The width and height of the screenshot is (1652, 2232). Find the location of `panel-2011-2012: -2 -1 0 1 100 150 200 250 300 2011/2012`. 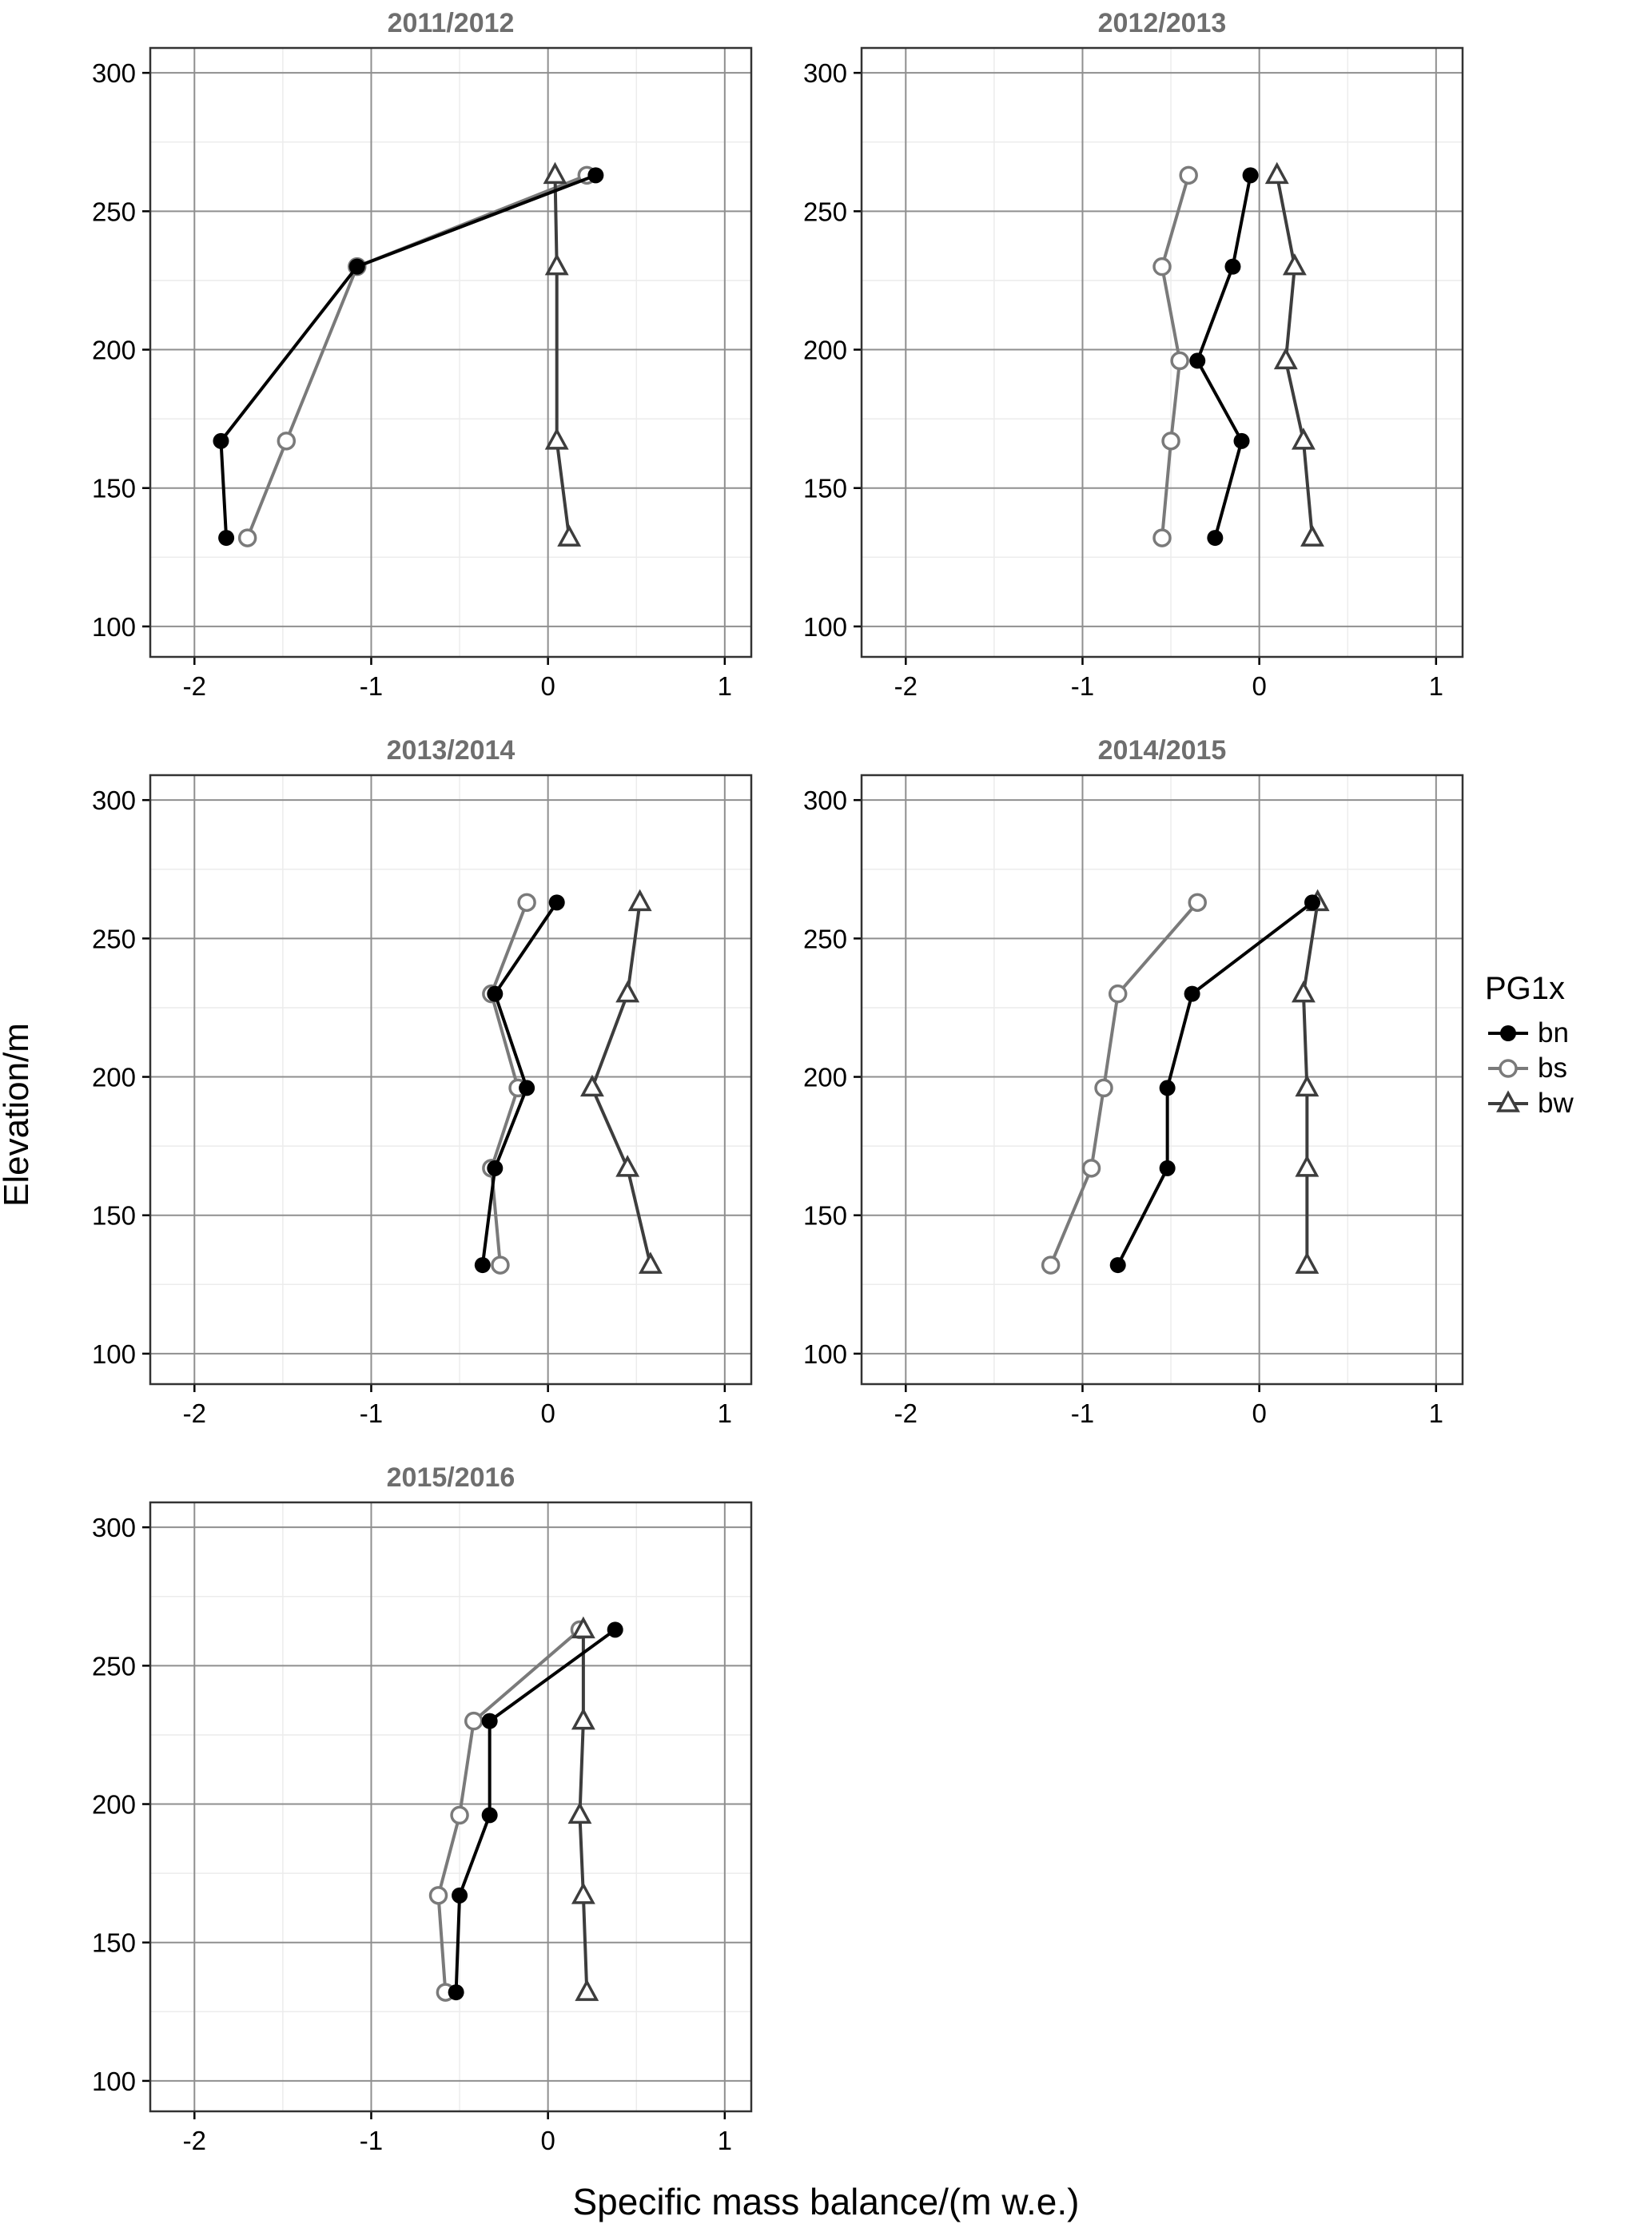

panel-2011-2012: -2 -1 0 1 100 150 200 250 300 2011/2012 is located at coordinates (422, 354).